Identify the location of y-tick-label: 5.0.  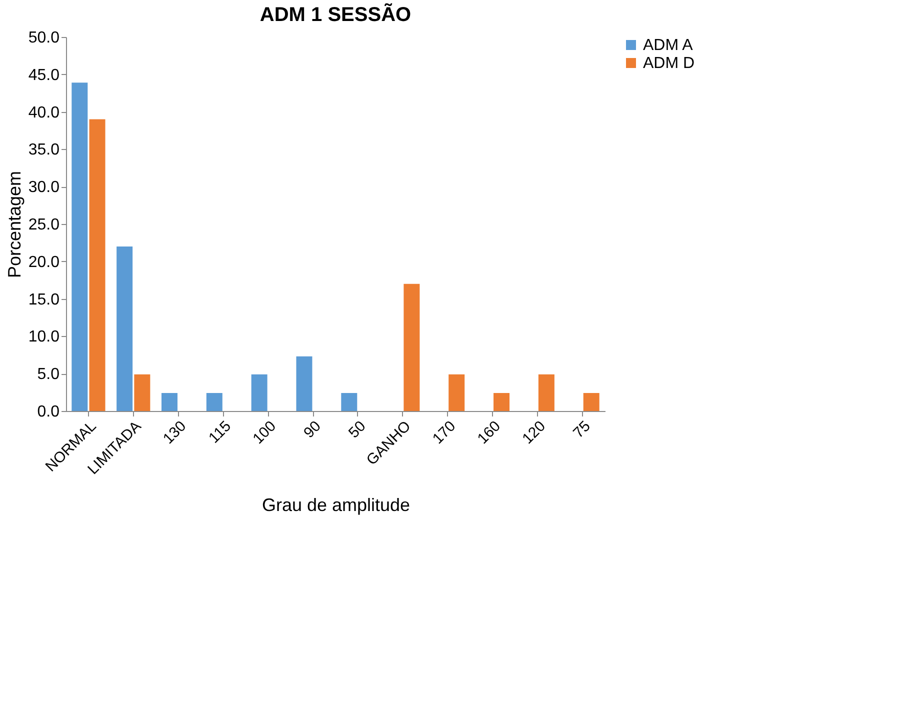
(48, 375).